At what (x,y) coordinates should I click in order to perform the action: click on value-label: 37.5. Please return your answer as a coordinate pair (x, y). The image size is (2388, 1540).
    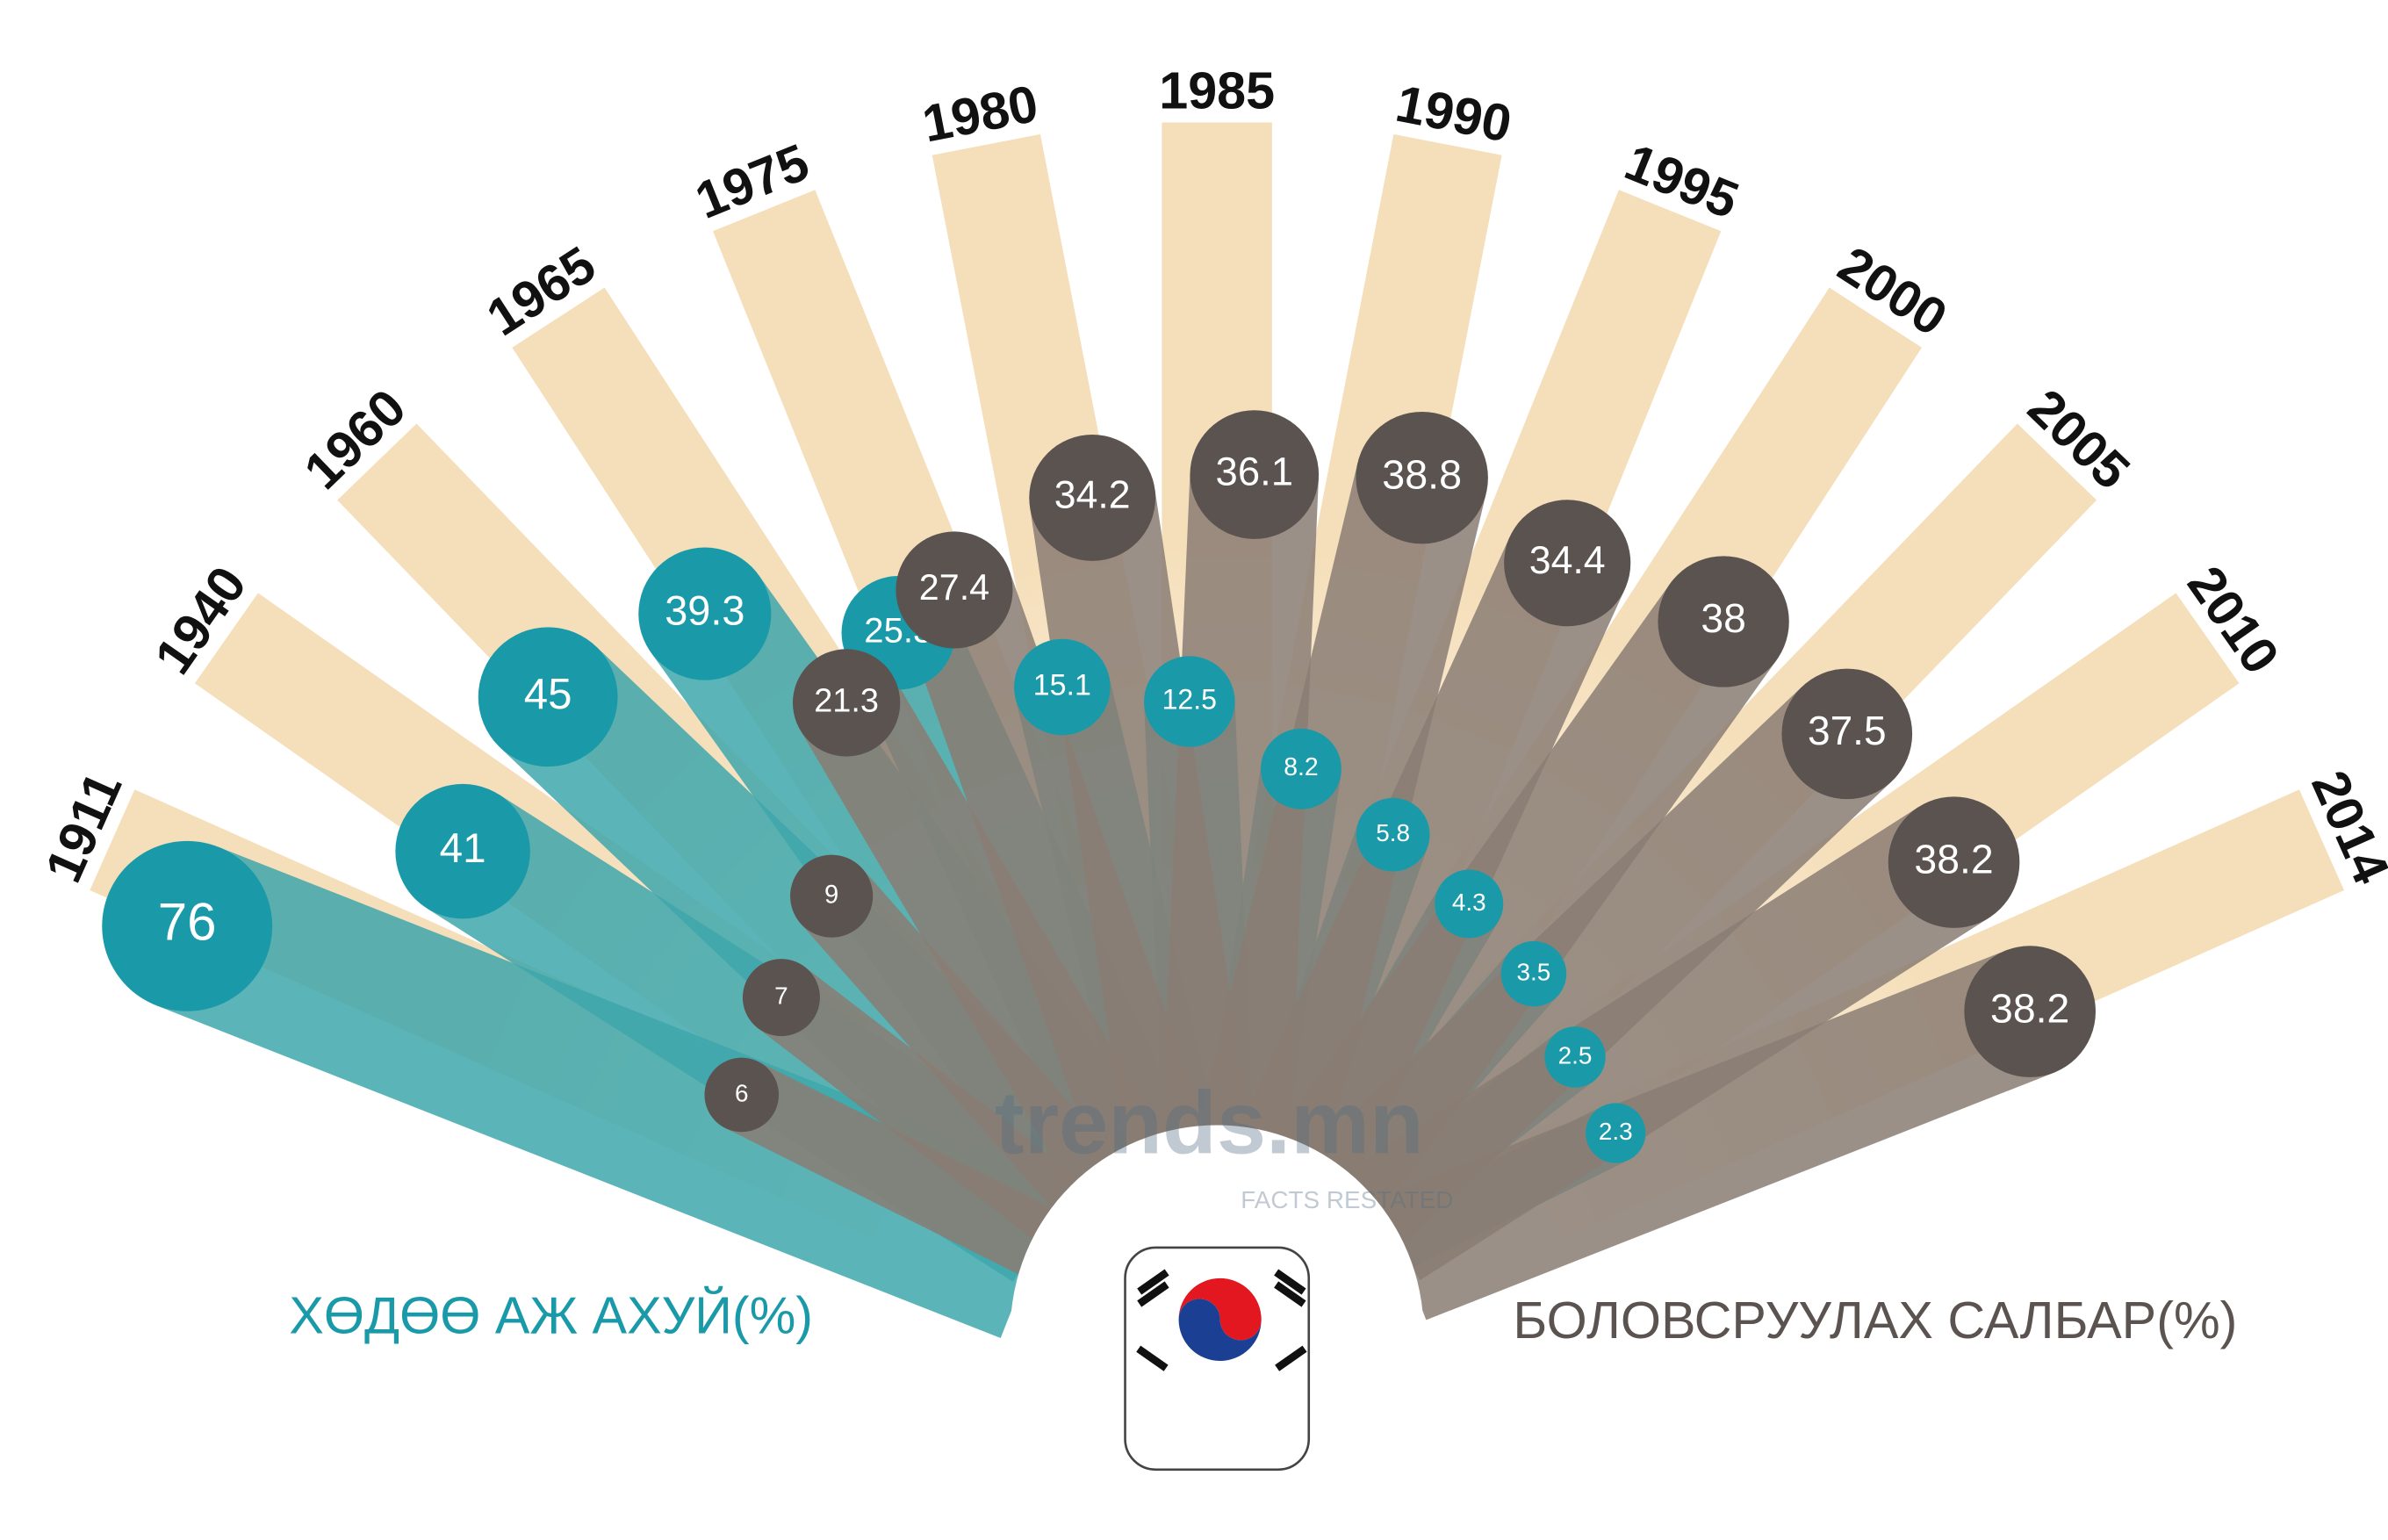
    Looking at the image, I should click on (1847, 730).